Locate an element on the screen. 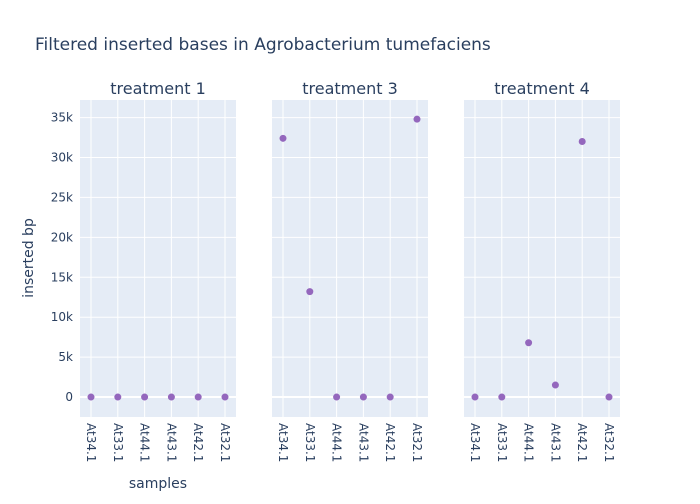  y-axis-label: inserted bp is located at coordinates (29, 258).